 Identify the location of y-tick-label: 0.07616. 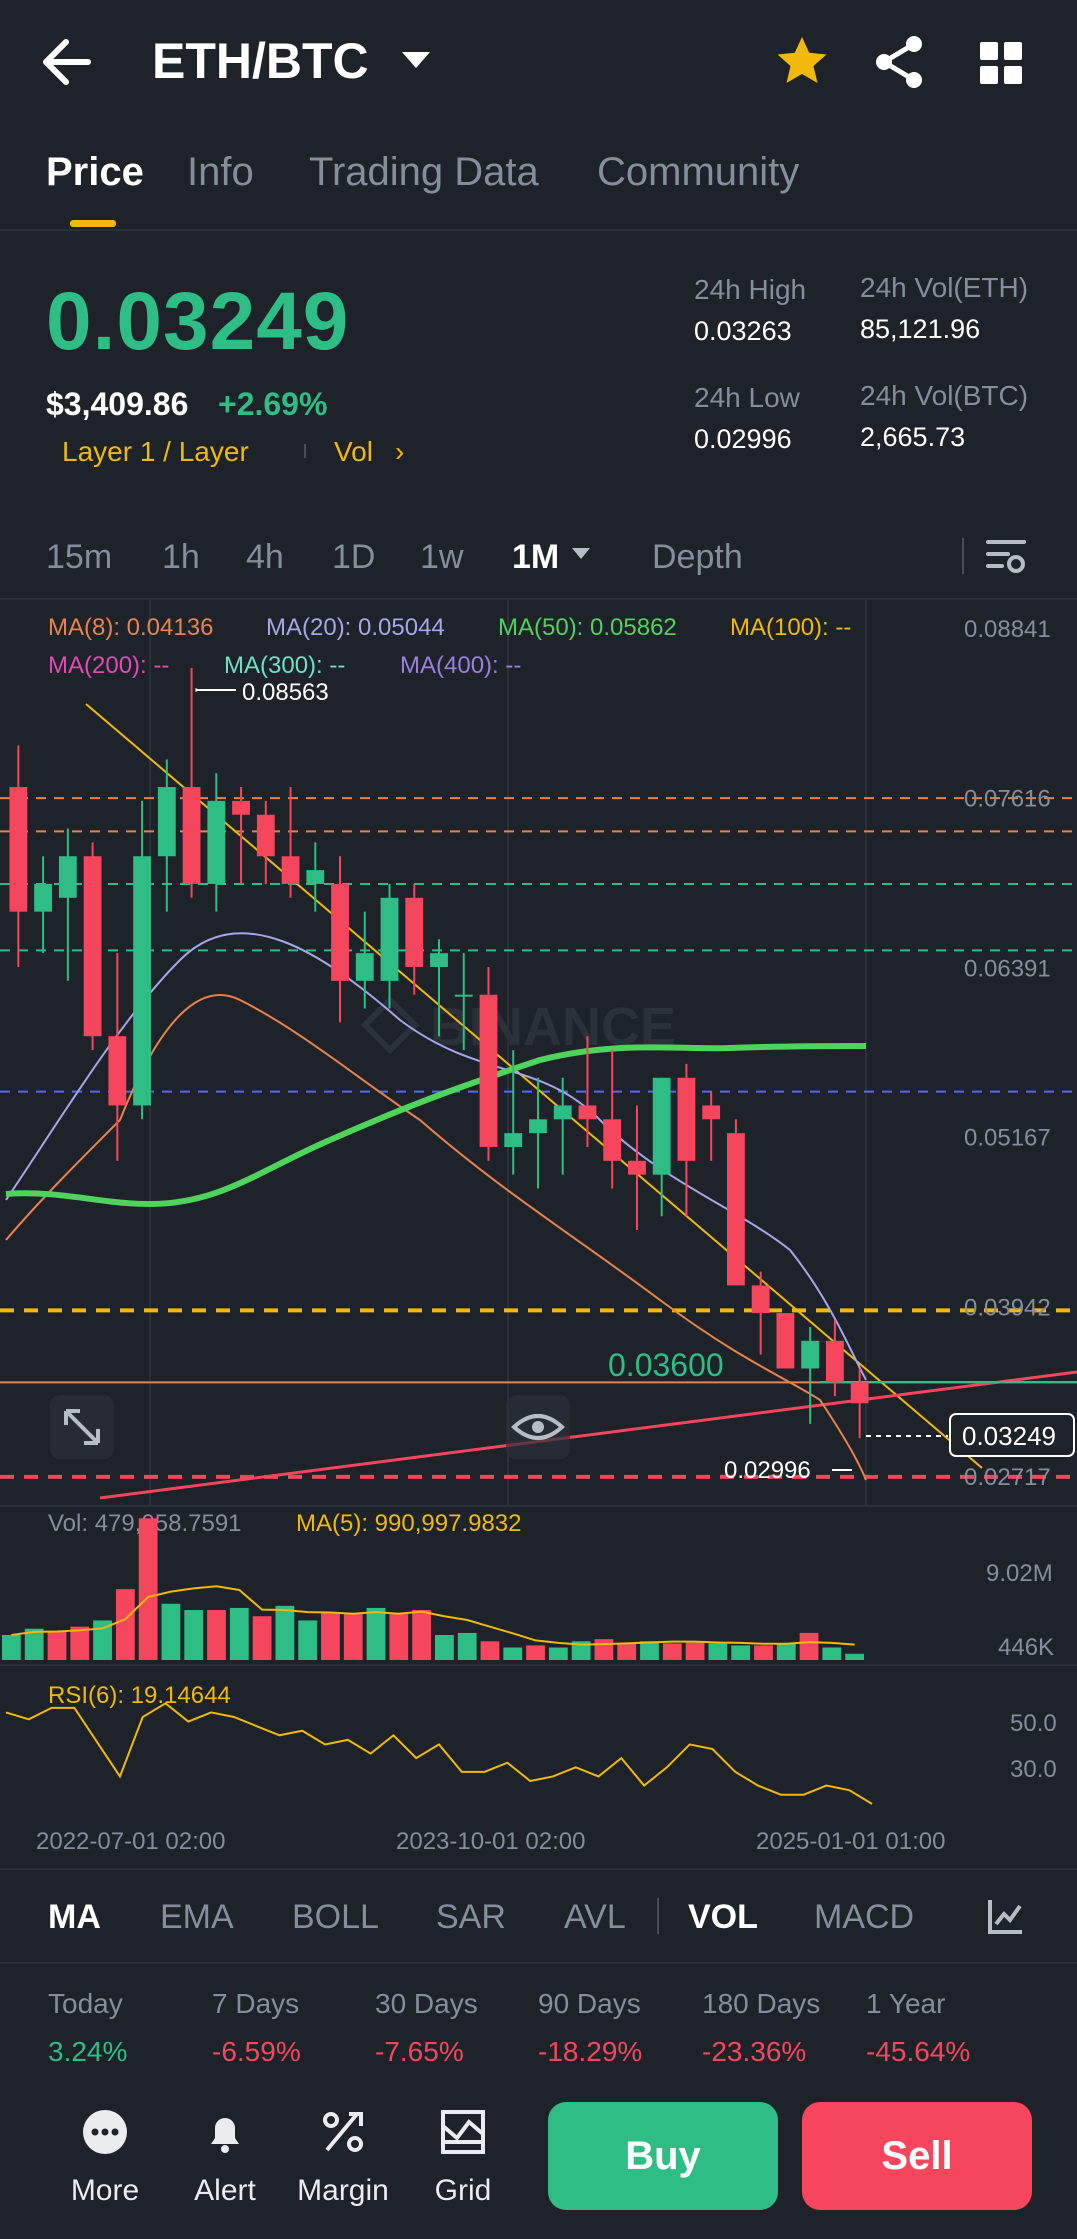
(1007, 799).